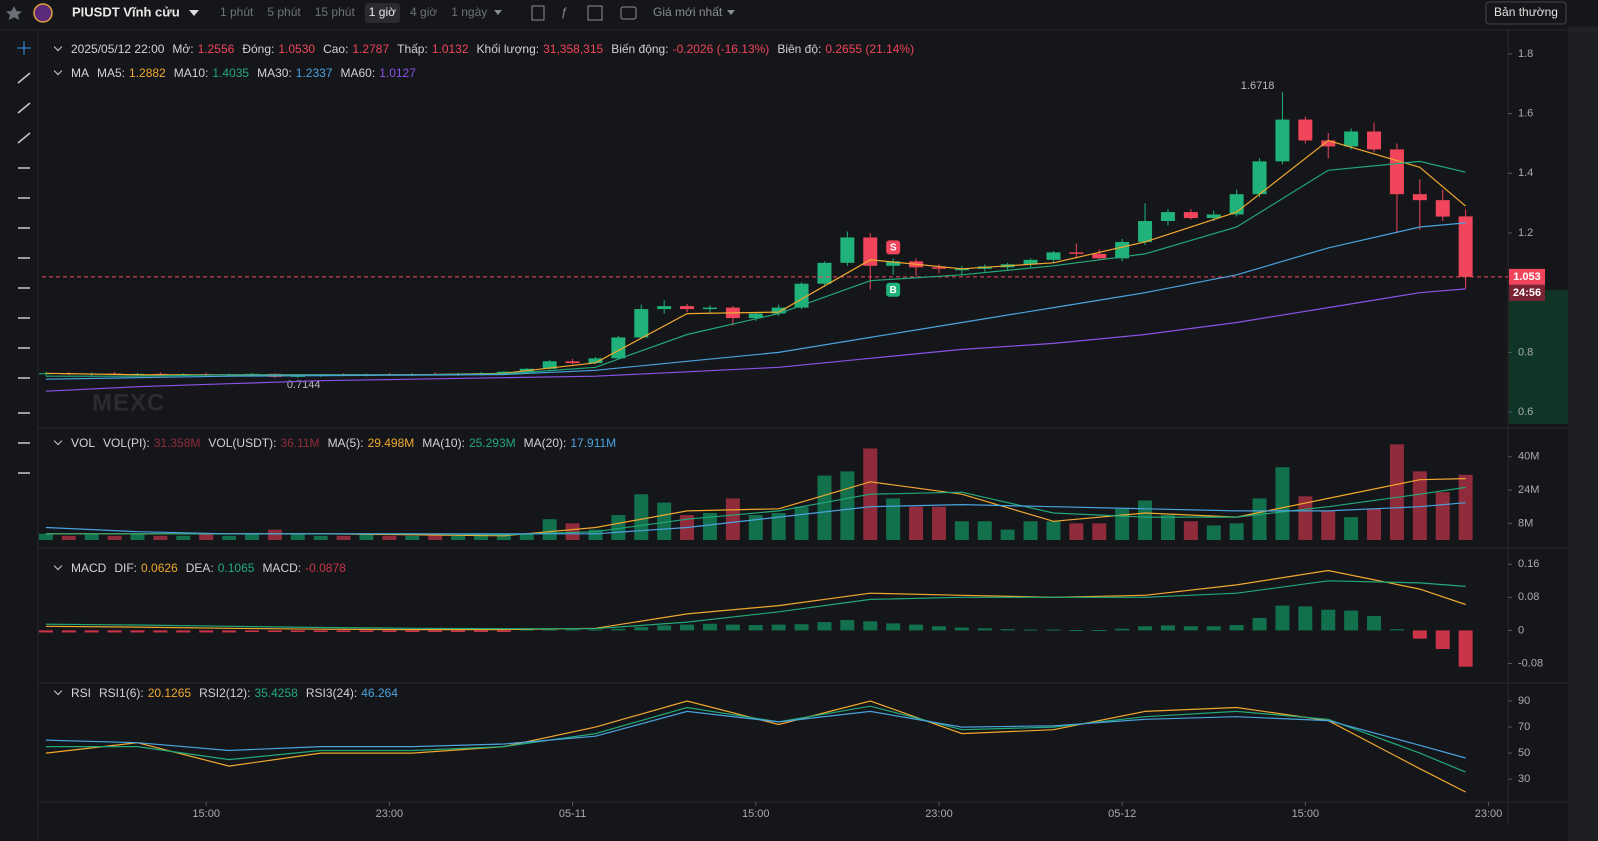 This screenshot has width=1598, height=841. I want to click on layout-icon, so click(595, 13).